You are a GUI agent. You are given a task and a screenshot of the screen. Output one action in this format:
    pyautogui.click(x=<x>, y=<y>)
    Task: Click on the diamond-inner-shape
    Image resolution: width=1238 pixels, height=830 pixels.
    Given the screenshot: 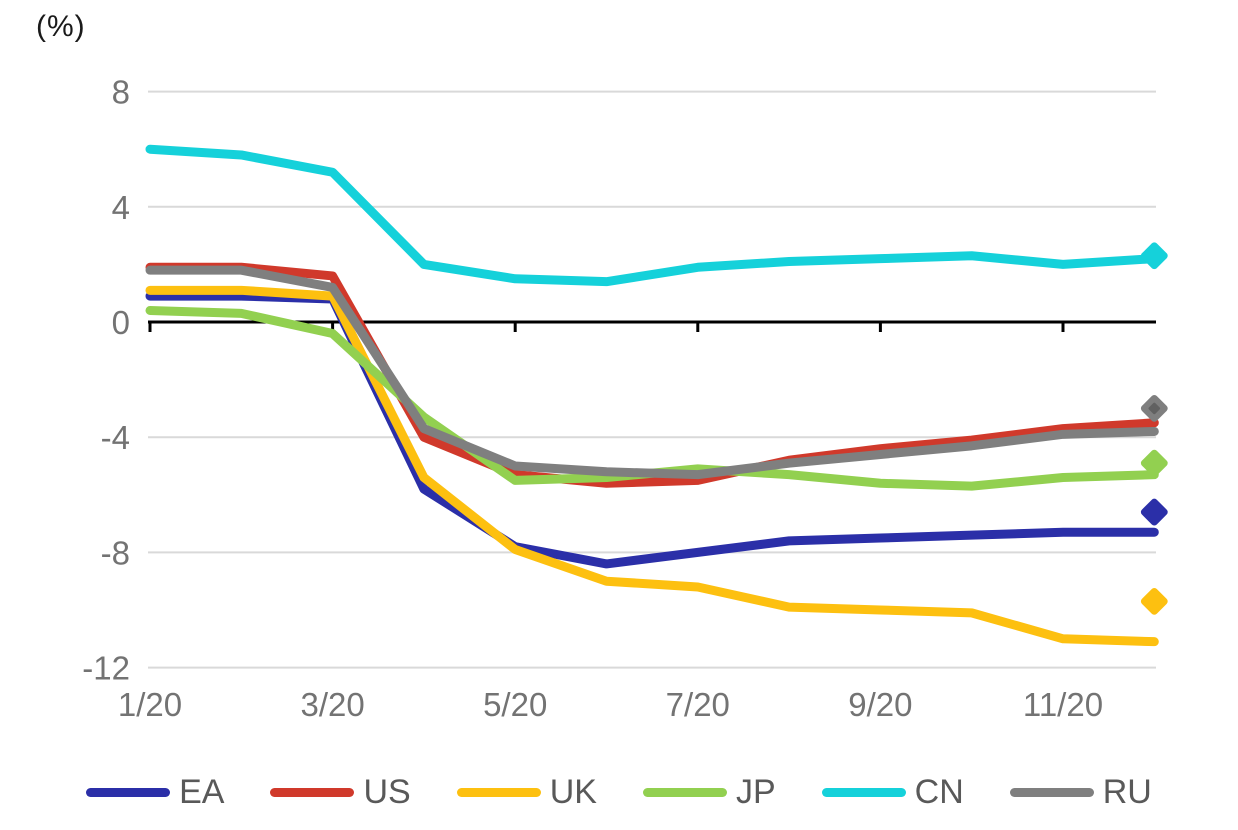 What is the action you would take?
    pyautogui.click(x=1154, y=408)
    